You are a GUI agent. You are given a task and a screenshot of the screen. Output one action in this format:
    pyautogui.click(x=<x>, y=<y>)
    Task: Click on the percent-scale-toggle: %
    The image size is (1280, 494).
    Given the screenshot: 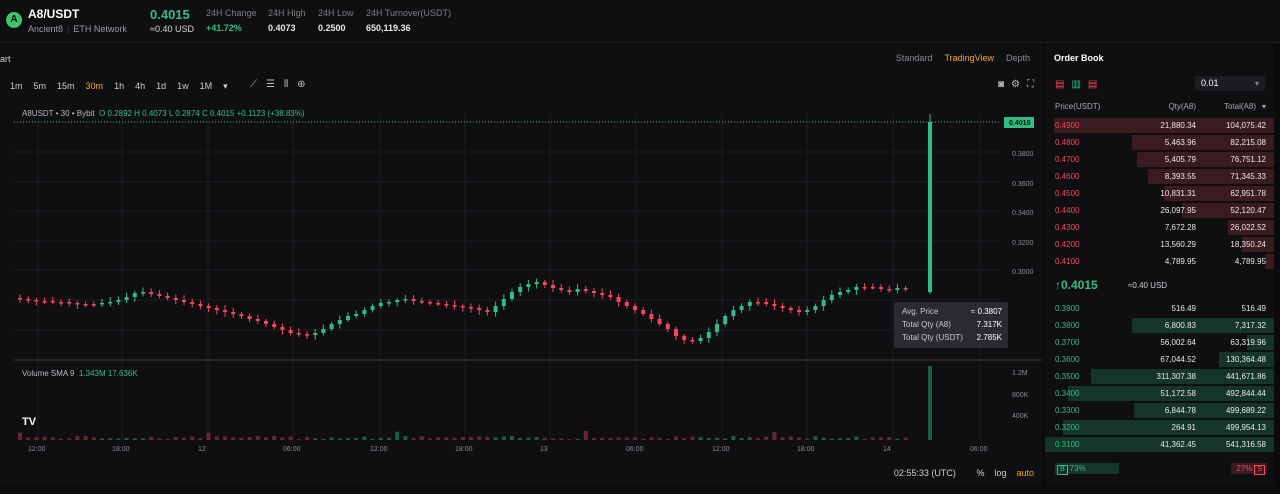 What is the action you would take?
    pyautogui.click(x=980, y=473)
    